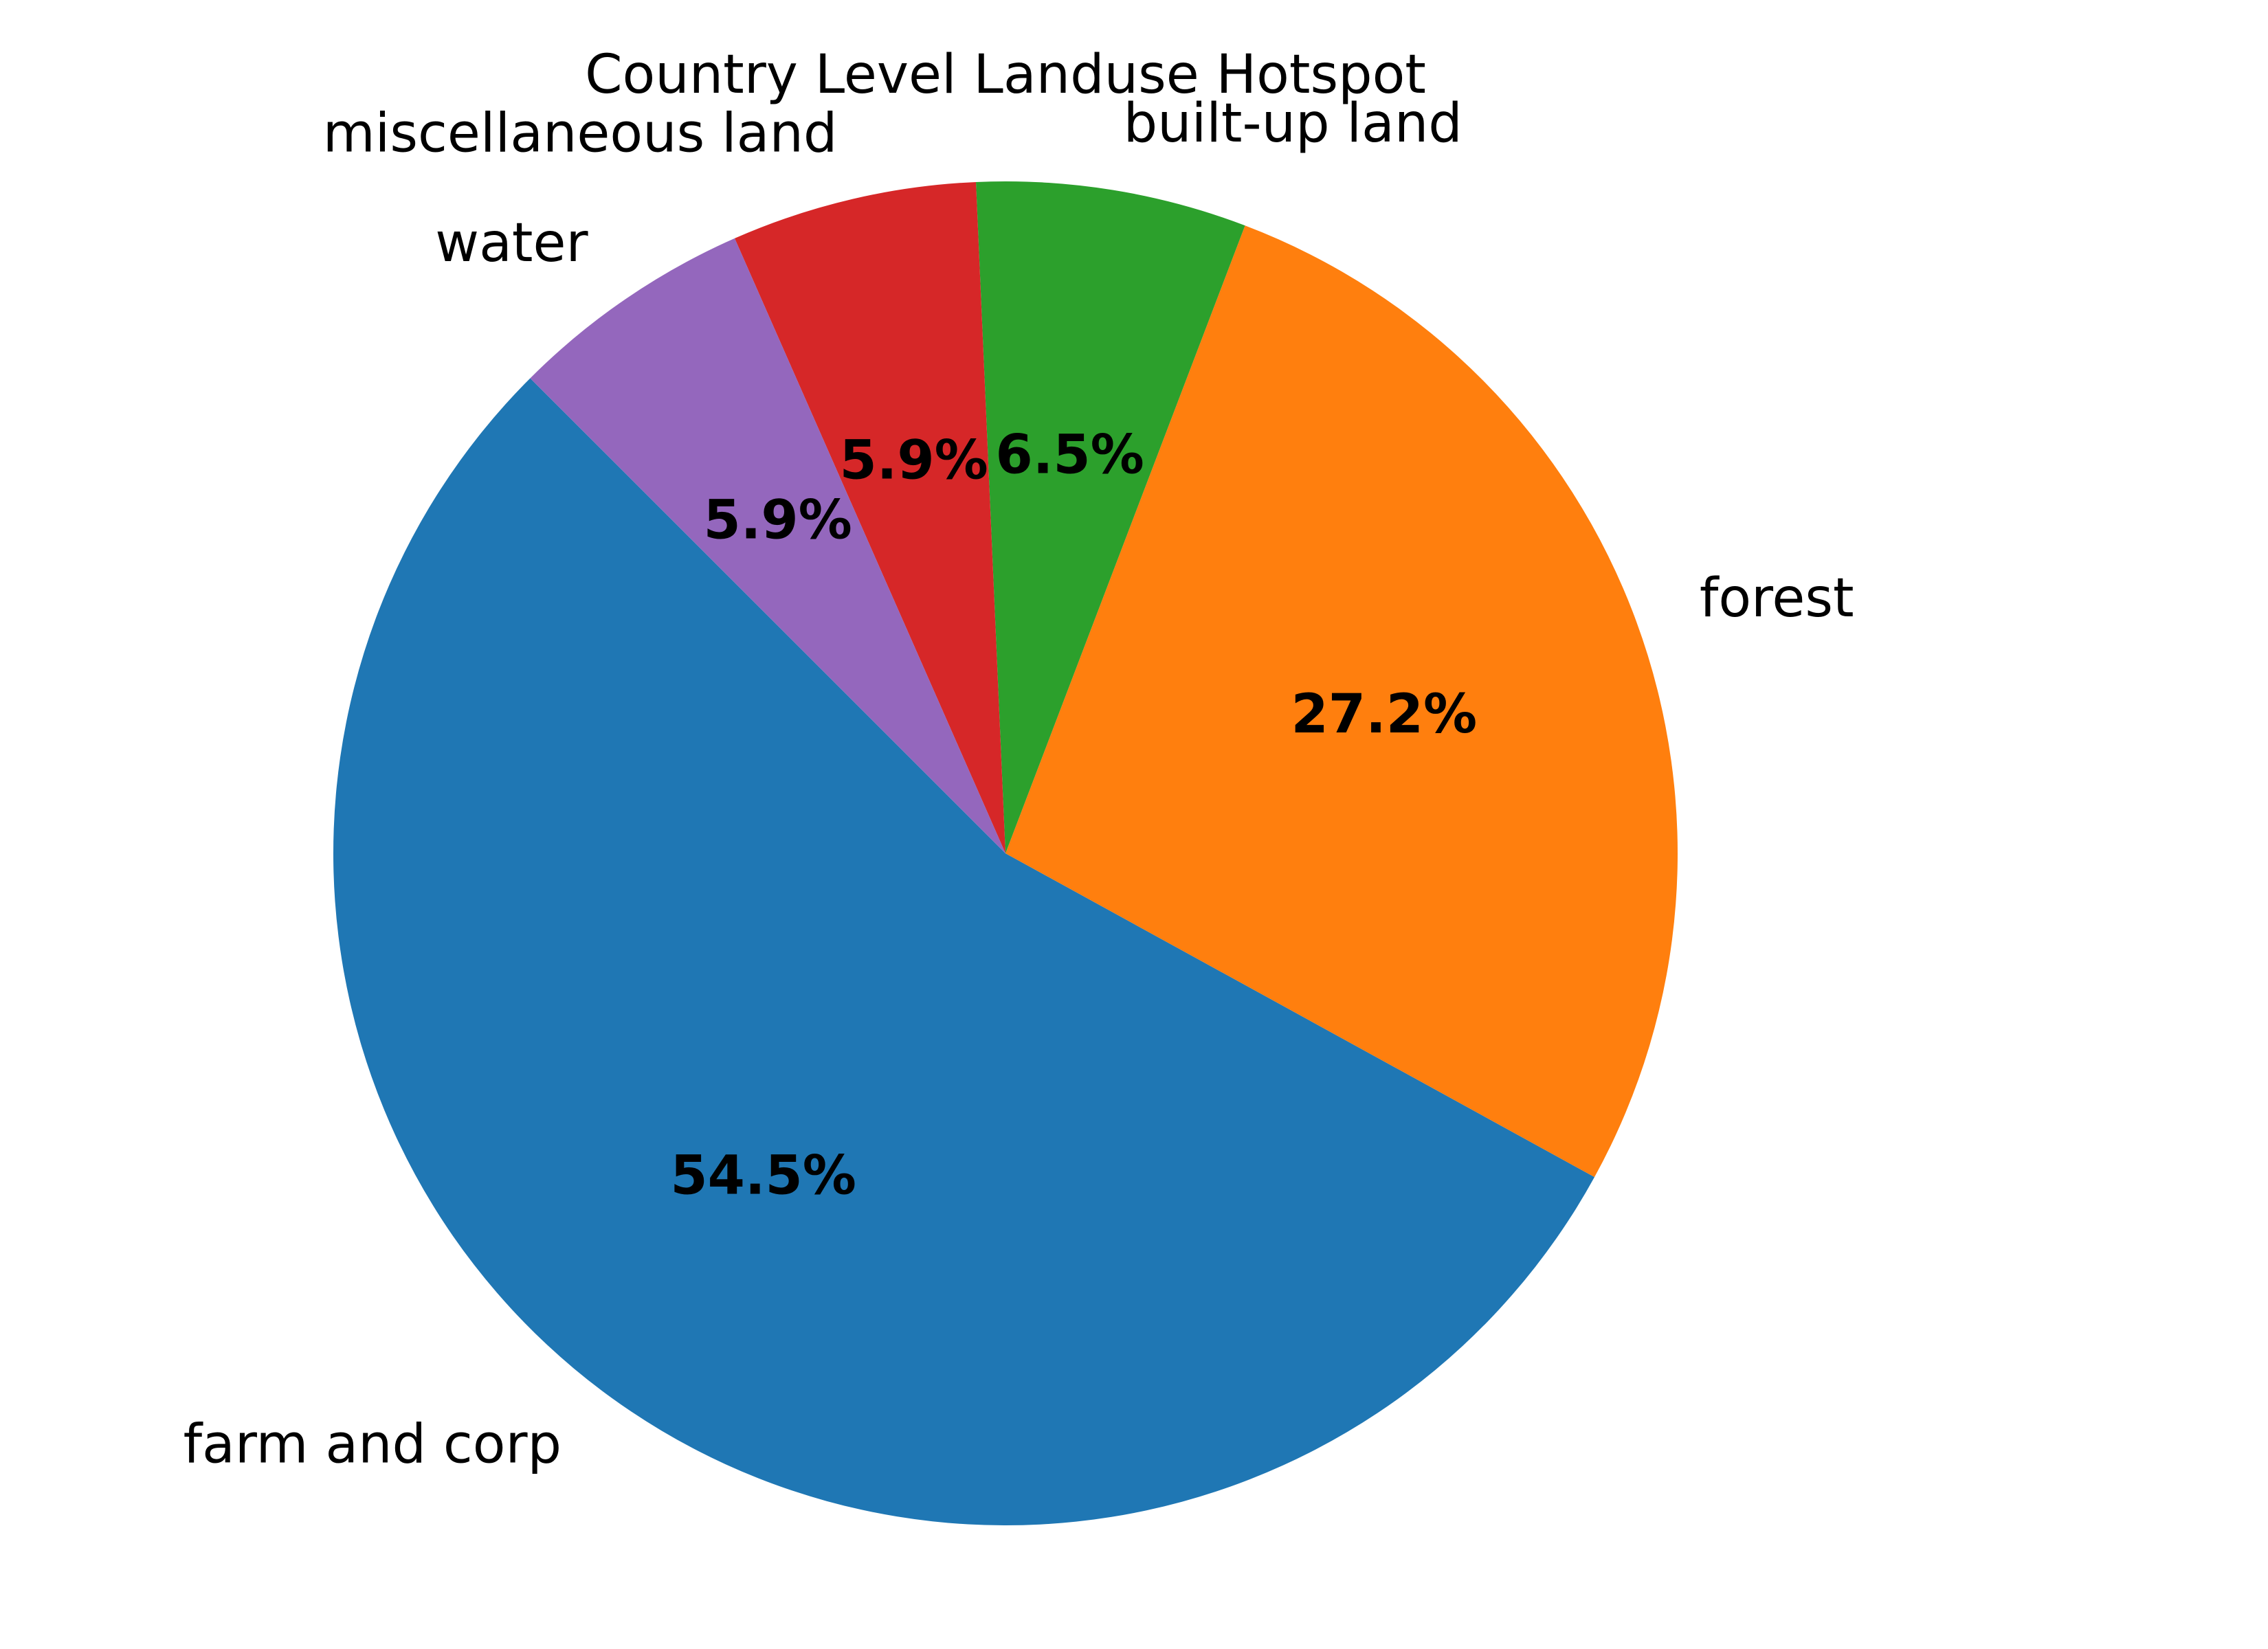  I want to click on slice-label-farm-and-corp: farm and corp, so click(373, 1444).